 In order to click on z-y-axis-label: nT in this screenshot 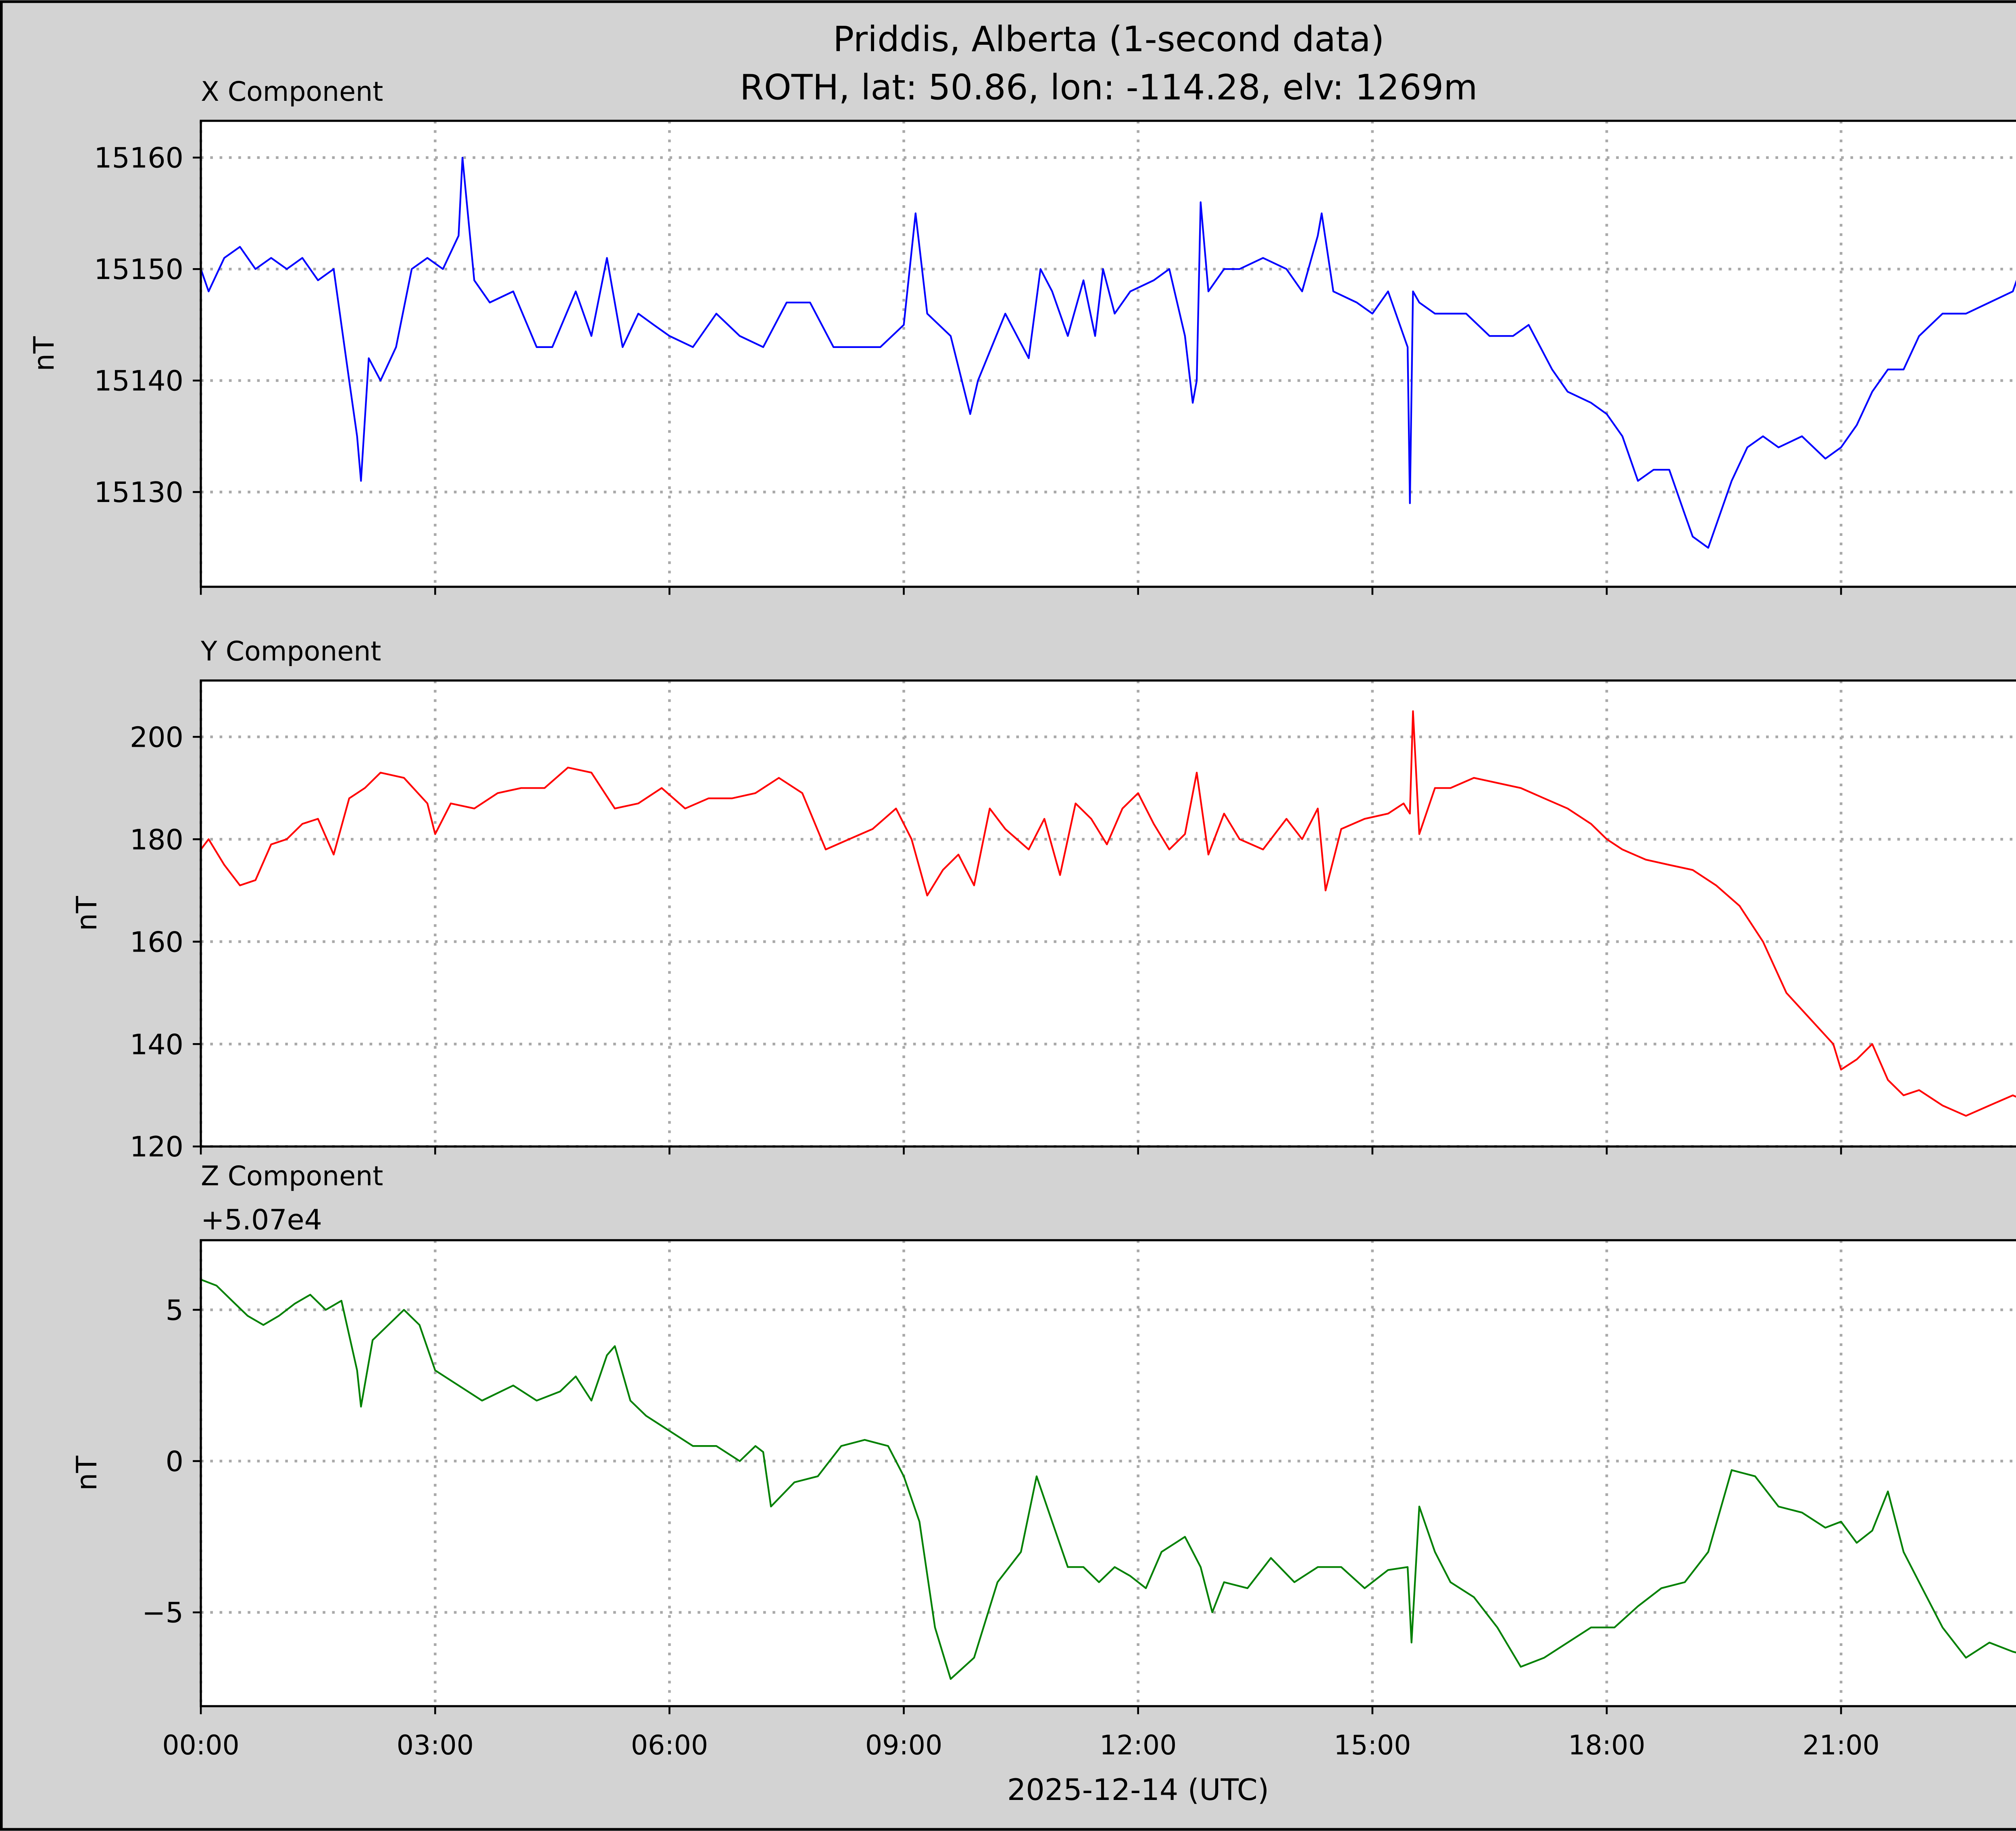, I will do `click(87, 1473)`.